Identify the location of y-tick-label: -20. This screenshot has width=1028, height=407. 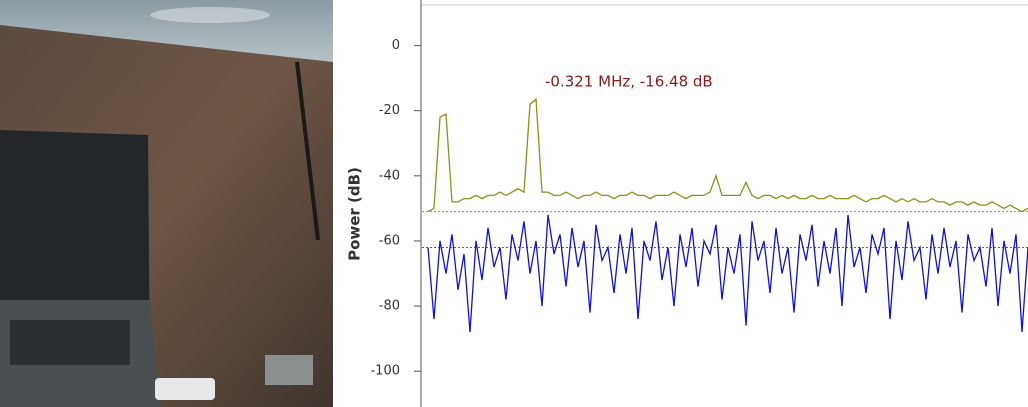
(389, 110).